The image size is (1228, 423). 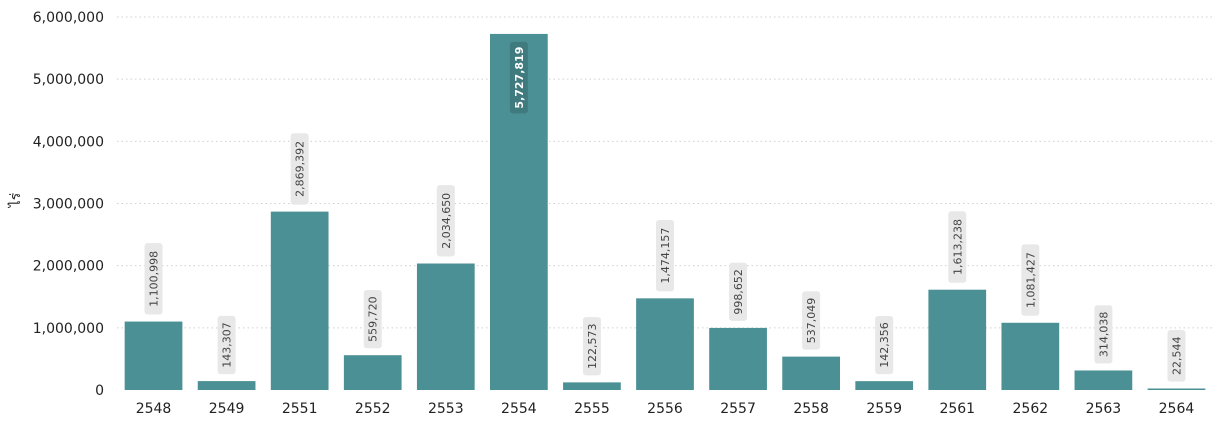 I want to click on data-label-text: 5,727,819, so click(x=519, y=78).